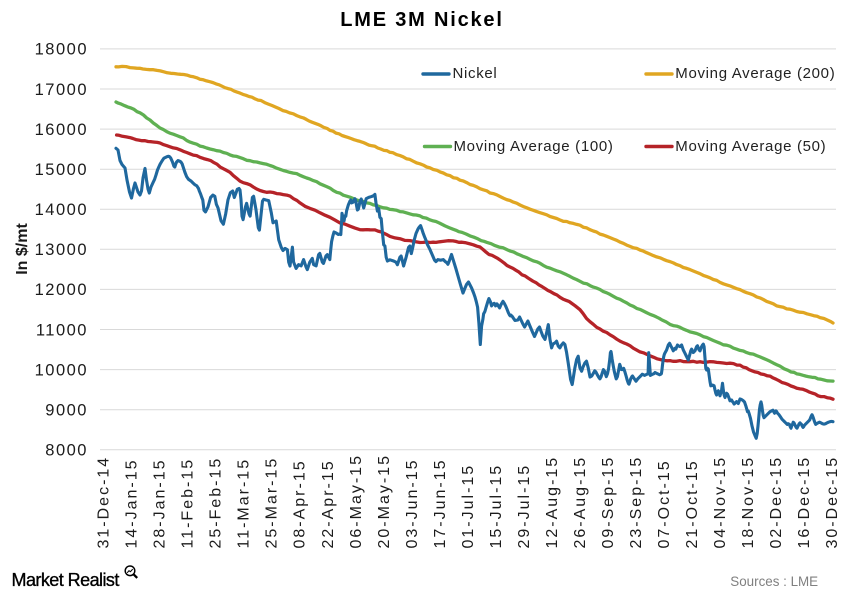  What do you see at coordinates (61, 250) in the screenshot?
I see `svg-text: 13000` at bounding box center [61, 250].